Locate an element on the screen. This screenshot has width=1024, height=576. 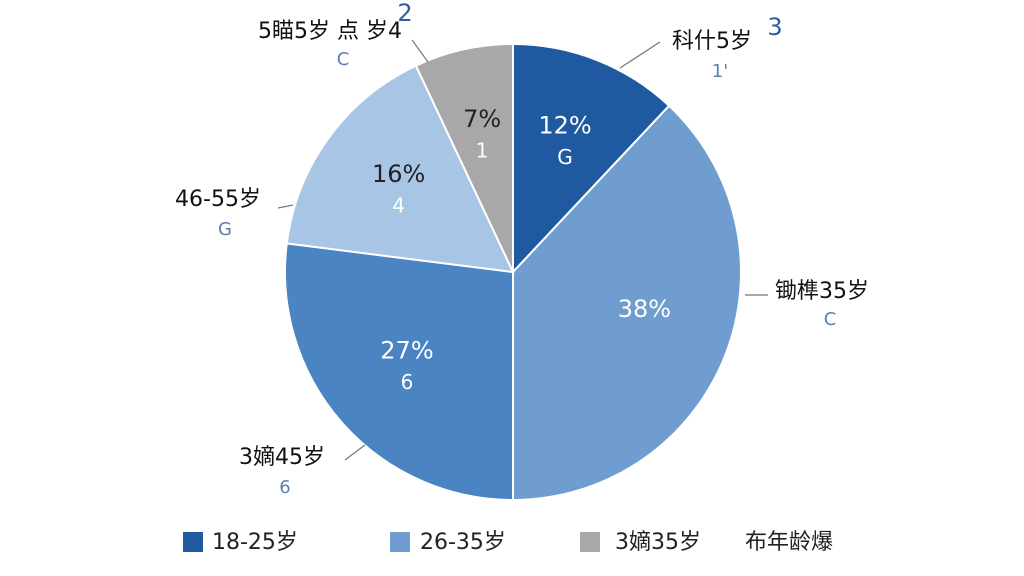
outer-label: 46-55岁 is located at coordinates (218, 199).